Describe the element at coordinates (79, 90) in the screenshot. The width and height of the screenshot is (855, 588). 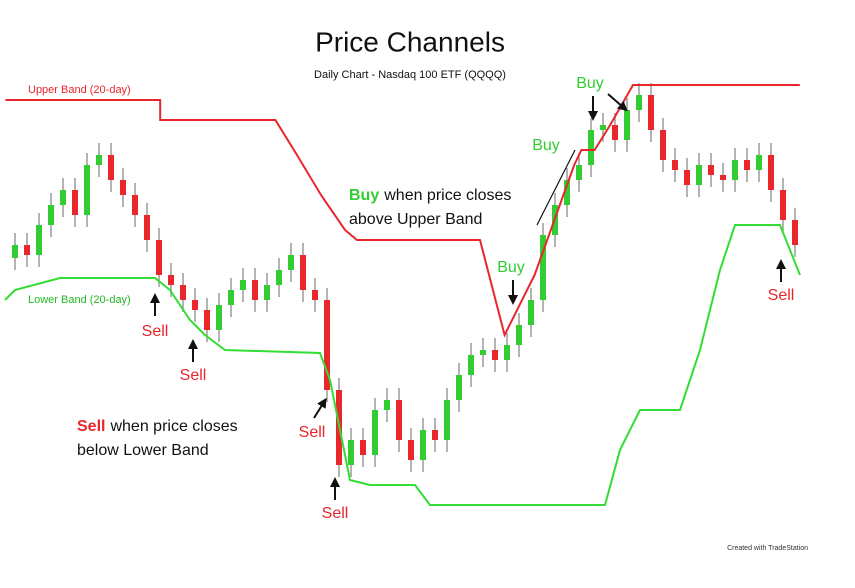
I see `legend-label: Upper Band (20-day)` at that location.